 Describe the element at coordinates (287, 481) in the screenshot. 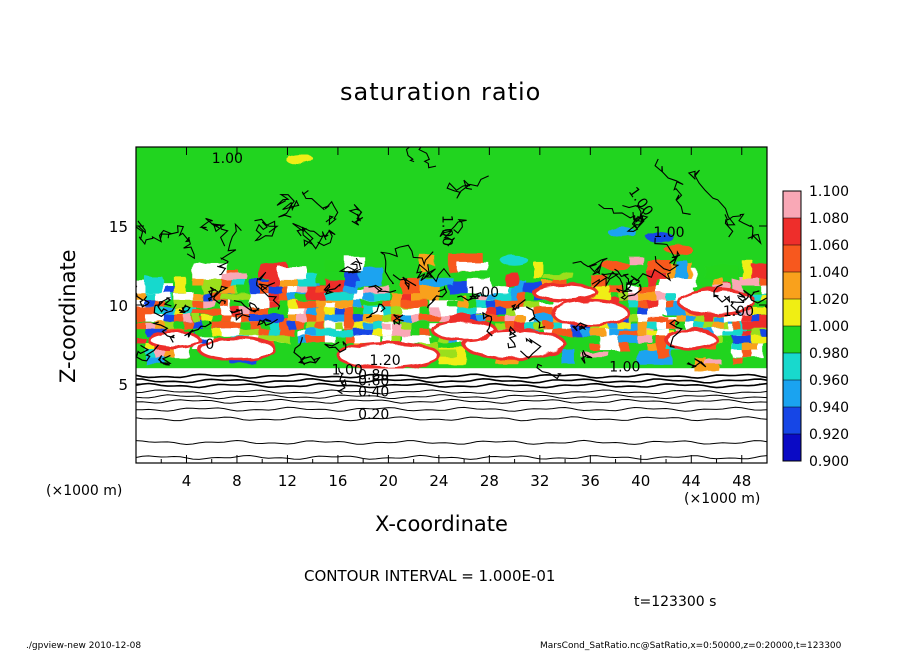

I see `x-tick-label: 12` at that location.